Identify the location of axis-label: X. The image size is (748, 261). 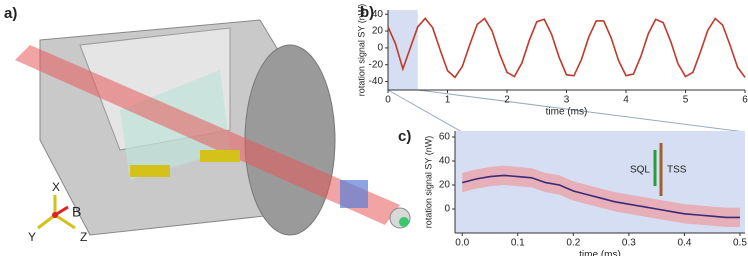
(56, 187).